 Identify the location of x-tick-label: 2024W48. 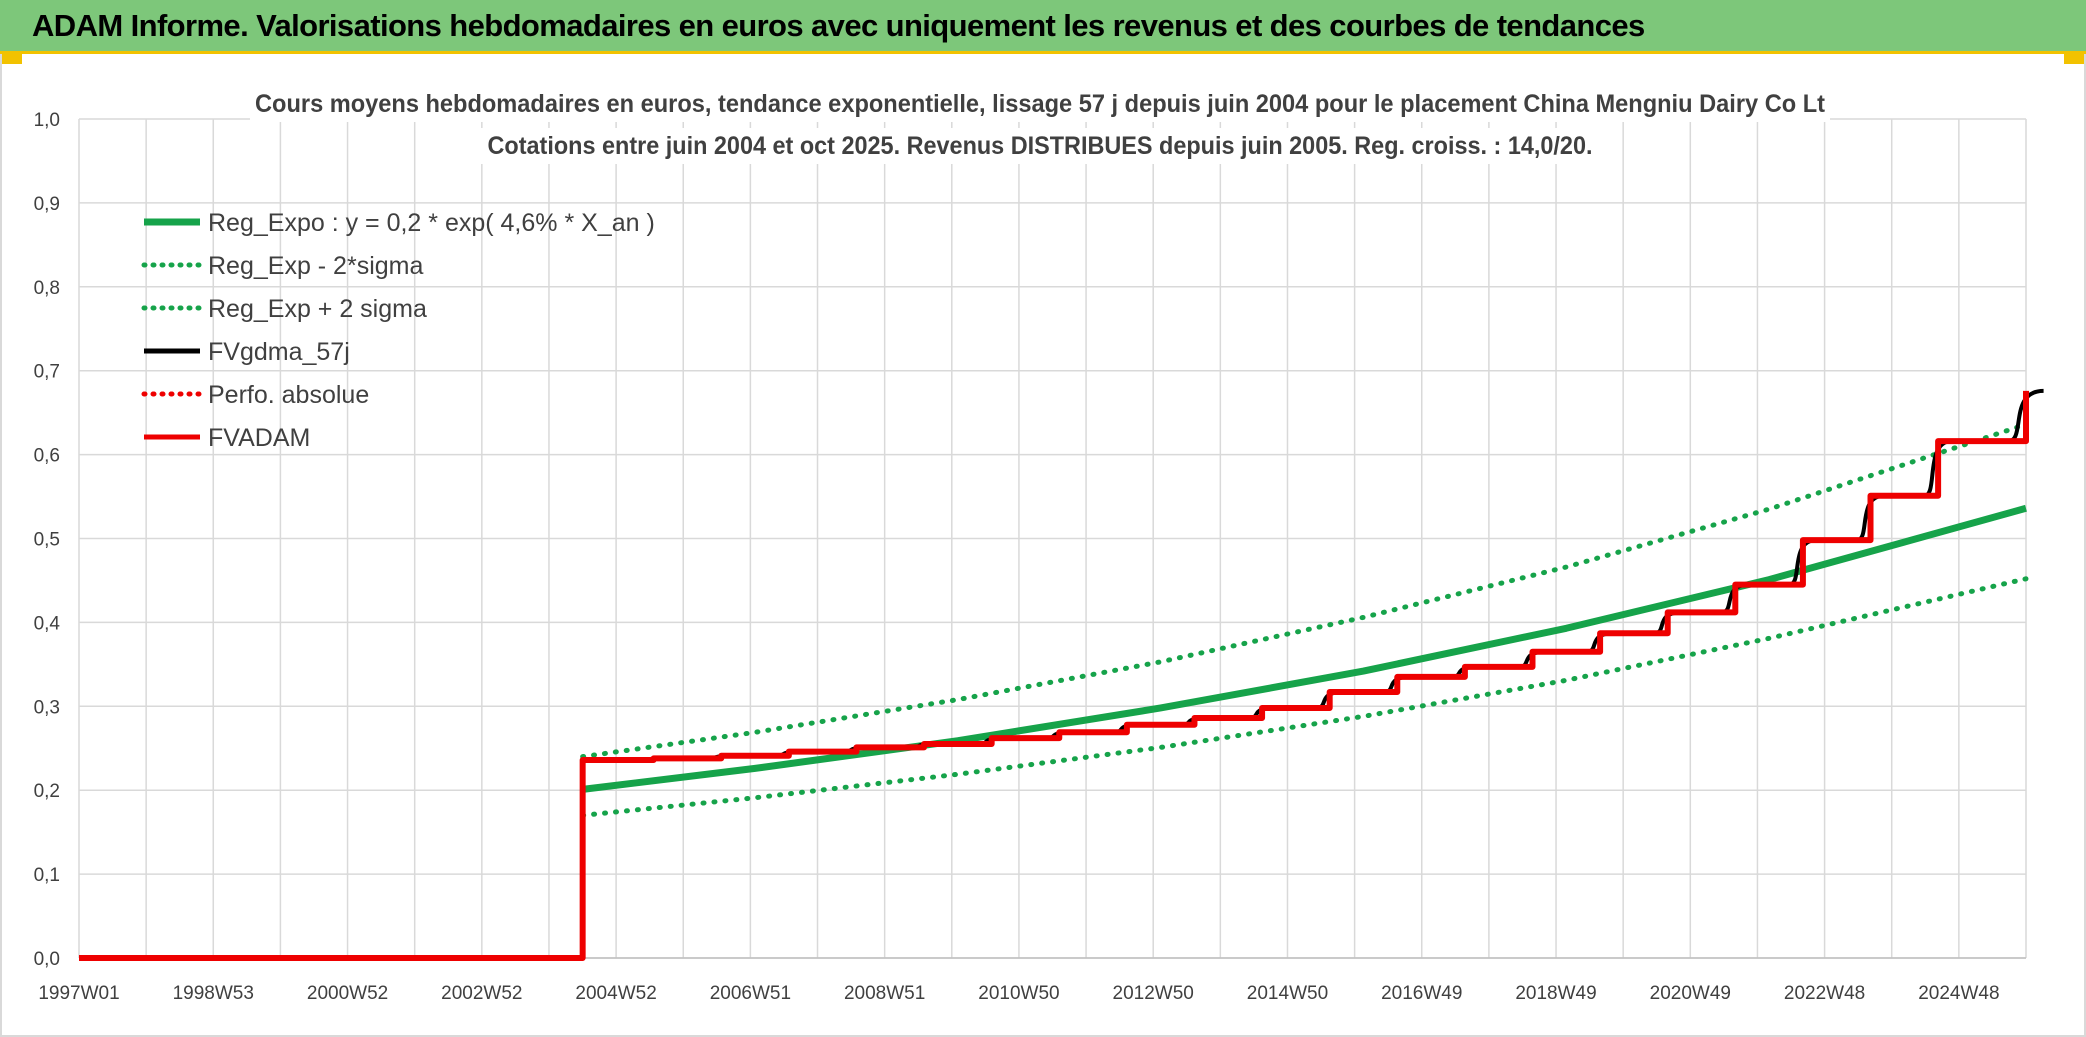
(1958, 993).